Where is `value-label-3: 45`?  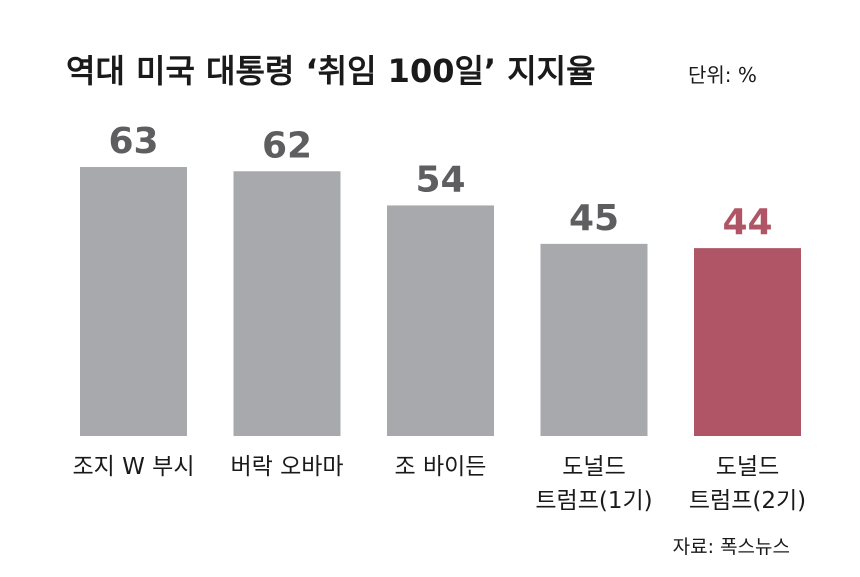 value-label-3: 45 is located at coordinates (594, 218).